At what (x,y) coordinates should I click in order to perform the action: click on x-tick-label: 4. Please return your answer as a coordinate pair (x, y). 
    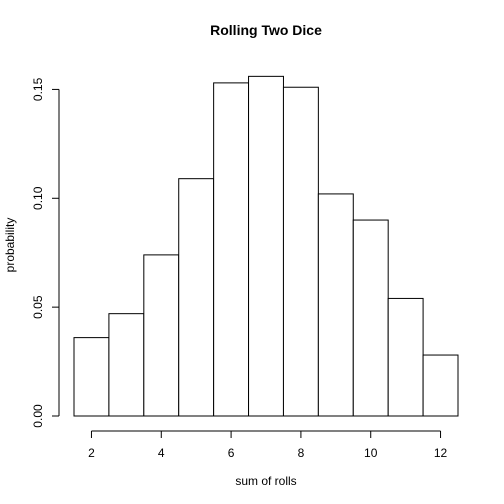
    Looking at the image, I should click on (161, 453).